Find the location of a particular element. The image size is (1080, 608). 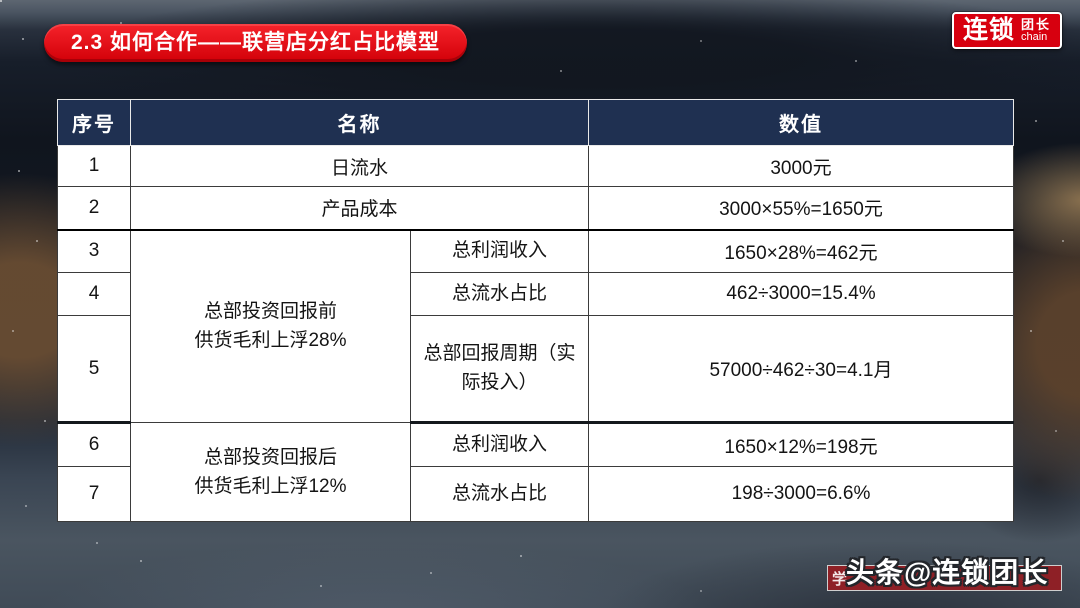

logo-text-primary: 连锁 is located at coordinates (988, 30).